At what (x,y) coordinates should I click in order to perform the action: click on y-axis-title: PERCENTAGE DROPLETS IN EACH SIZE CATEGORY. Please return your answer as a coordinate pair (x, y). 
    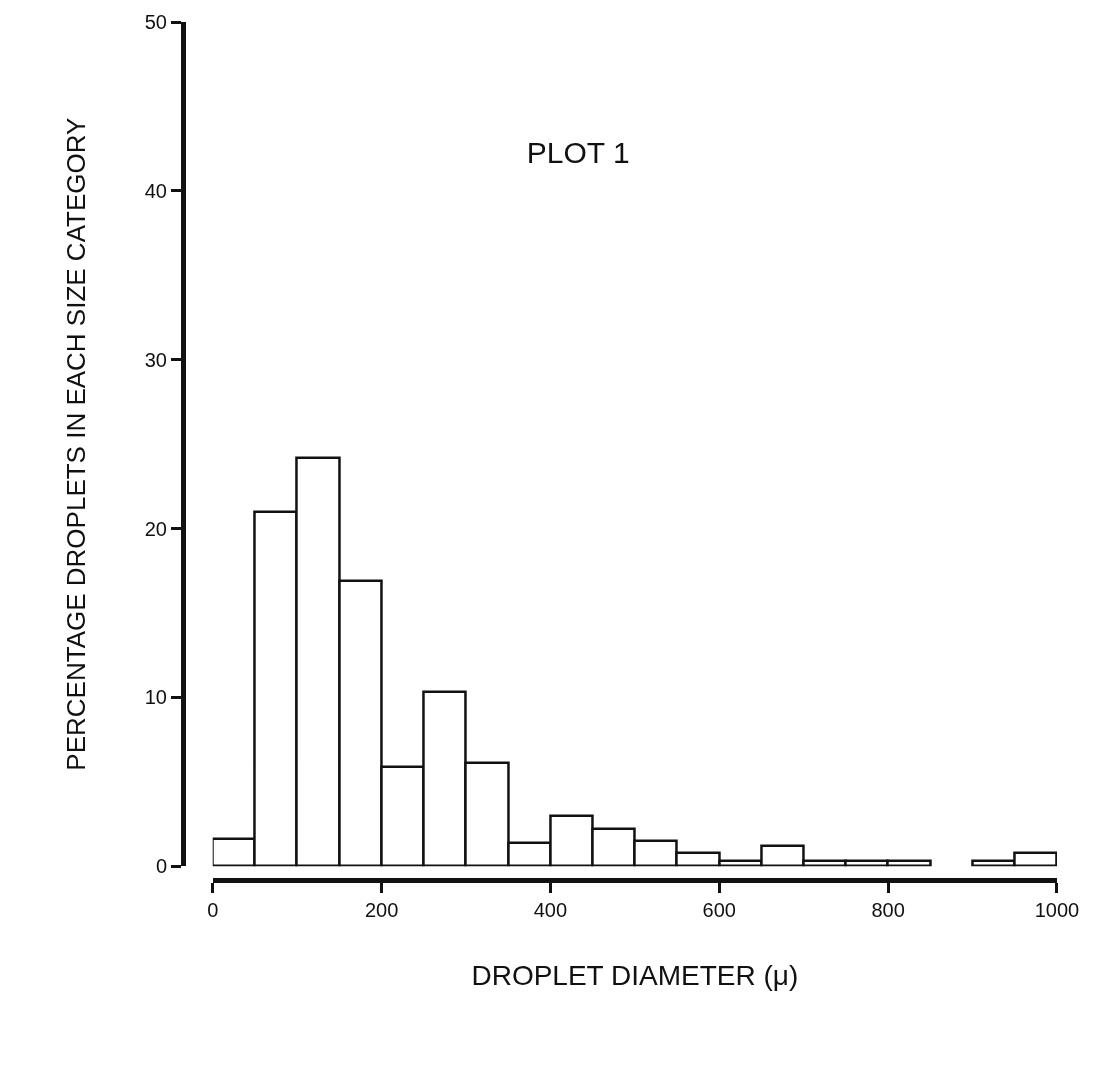
    Looking at the image, I should click on (76, 444).